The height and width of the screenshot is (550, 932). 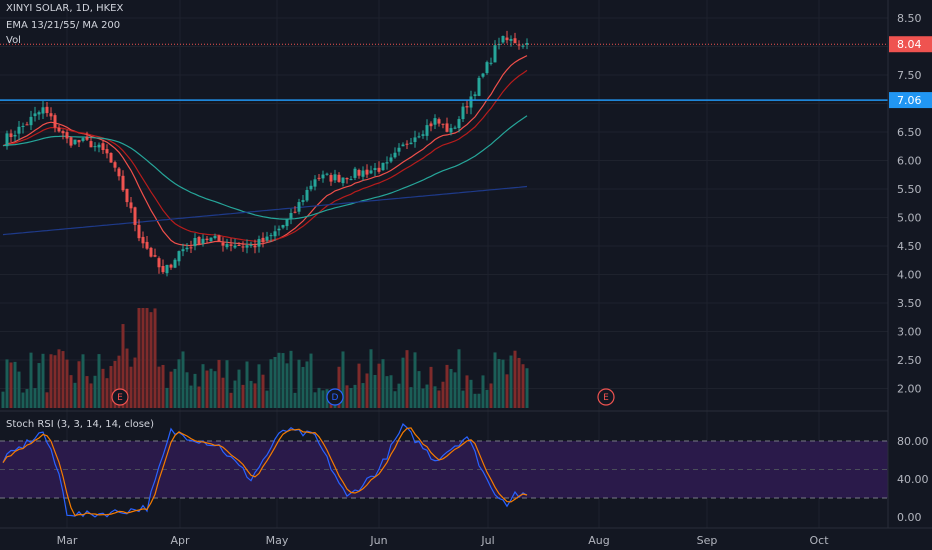 I want to click on event-marker: E, so click(x=120, y=397).